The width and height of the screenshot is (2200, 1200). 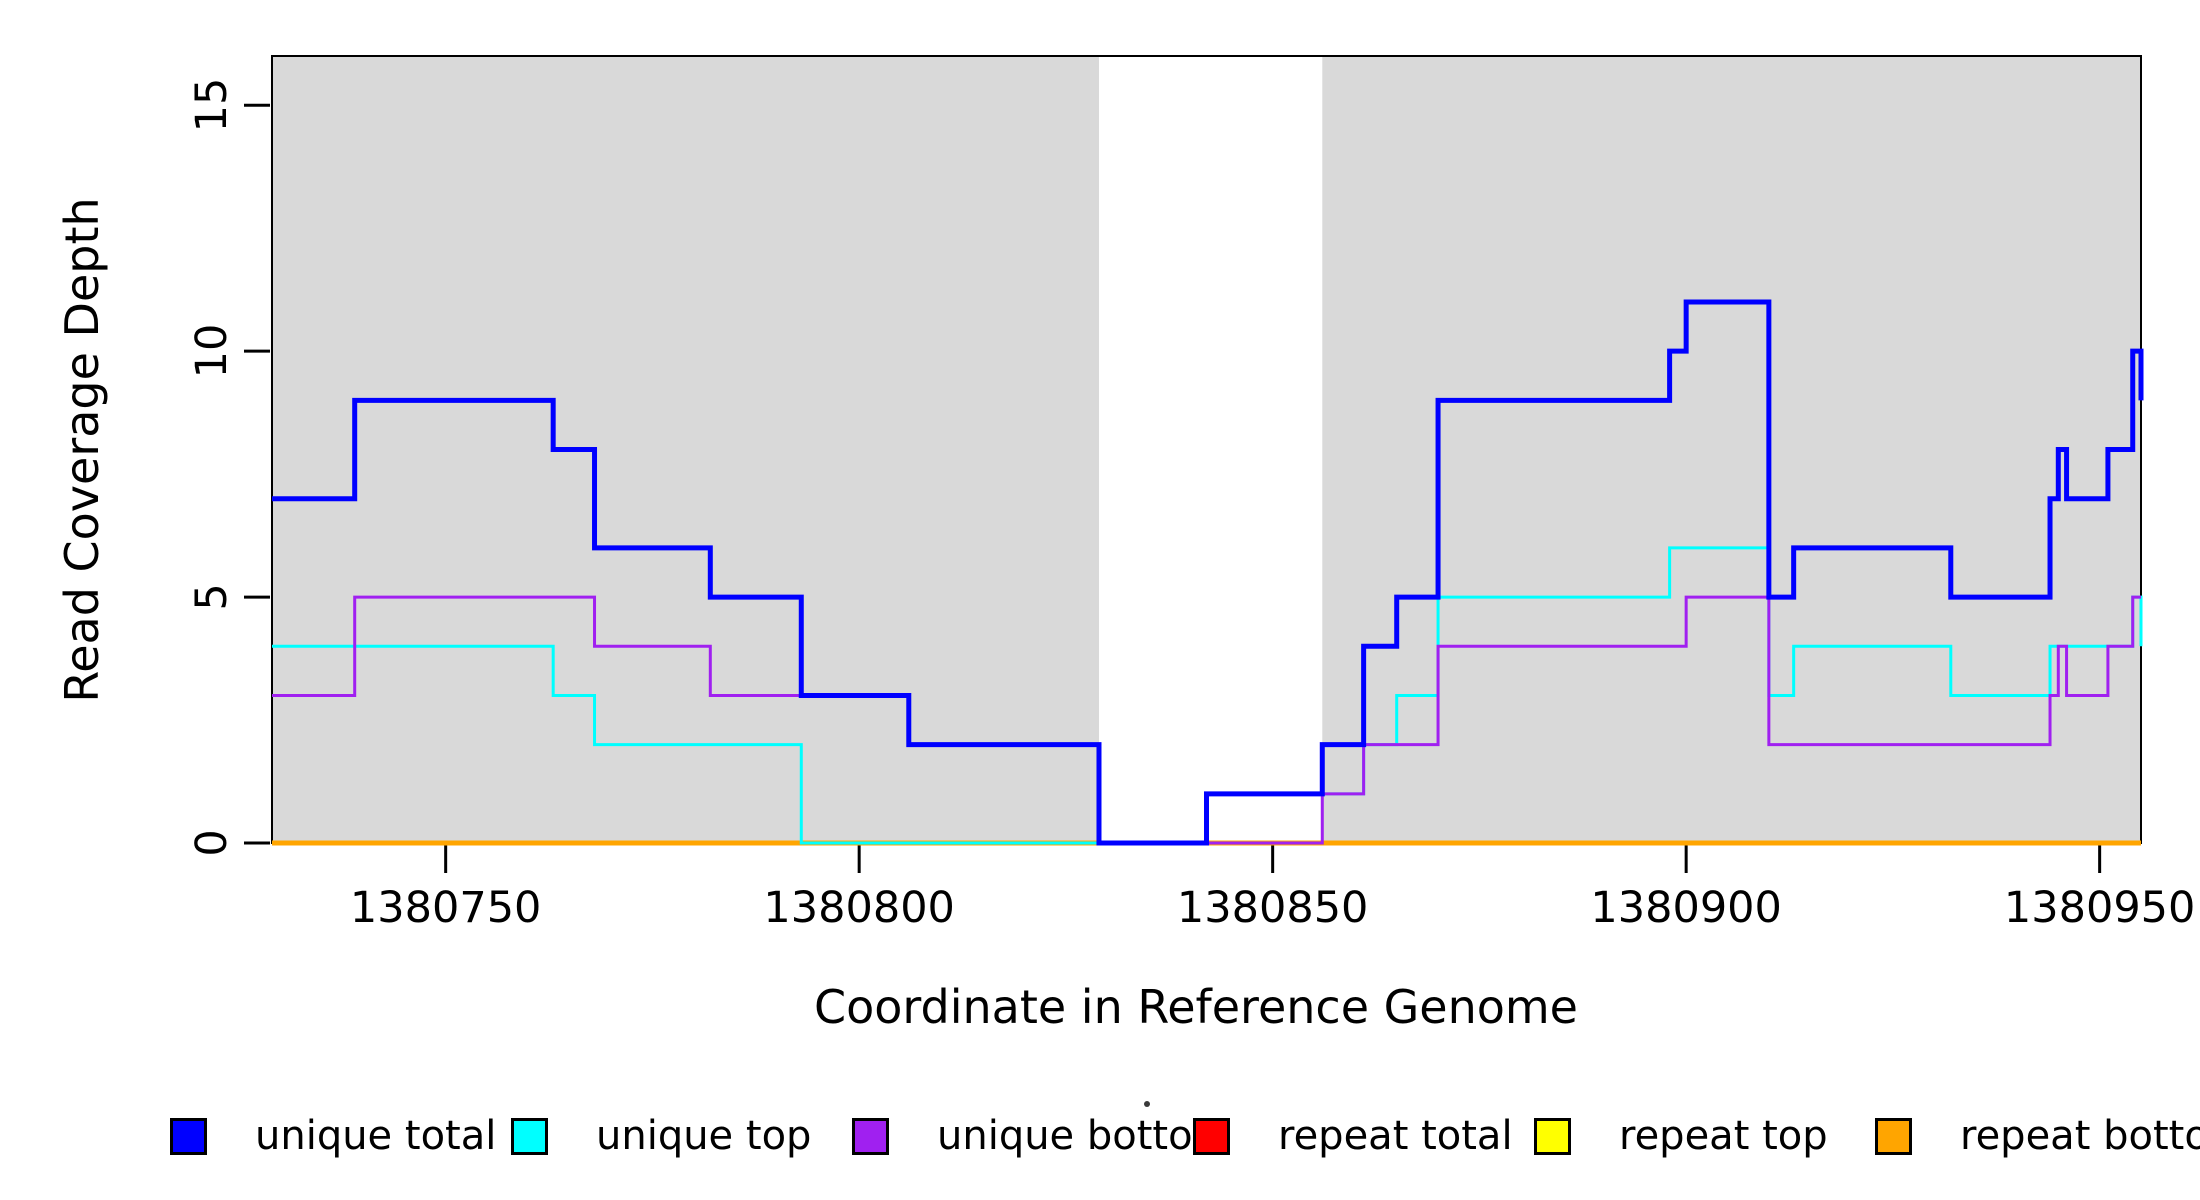 I want to click on legend-swatch-unique-top, so click(x=529, y=1136).